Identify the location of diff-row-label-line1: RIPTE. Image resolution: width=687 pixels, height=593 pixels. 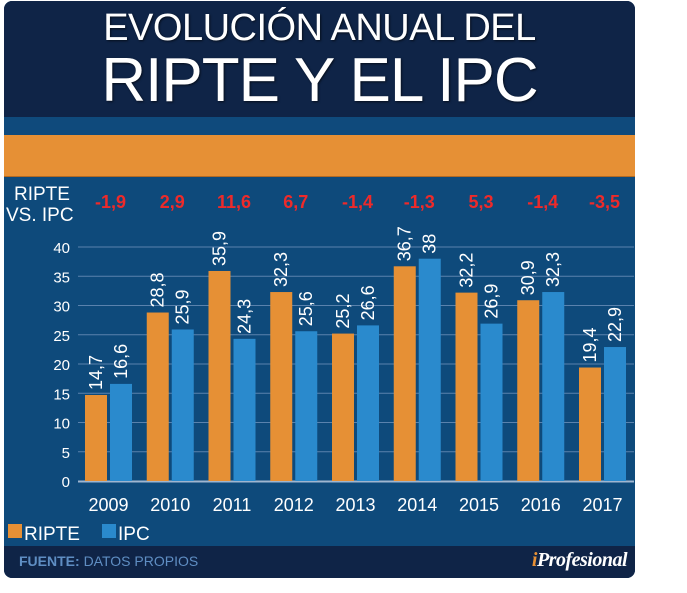
(42, 194).